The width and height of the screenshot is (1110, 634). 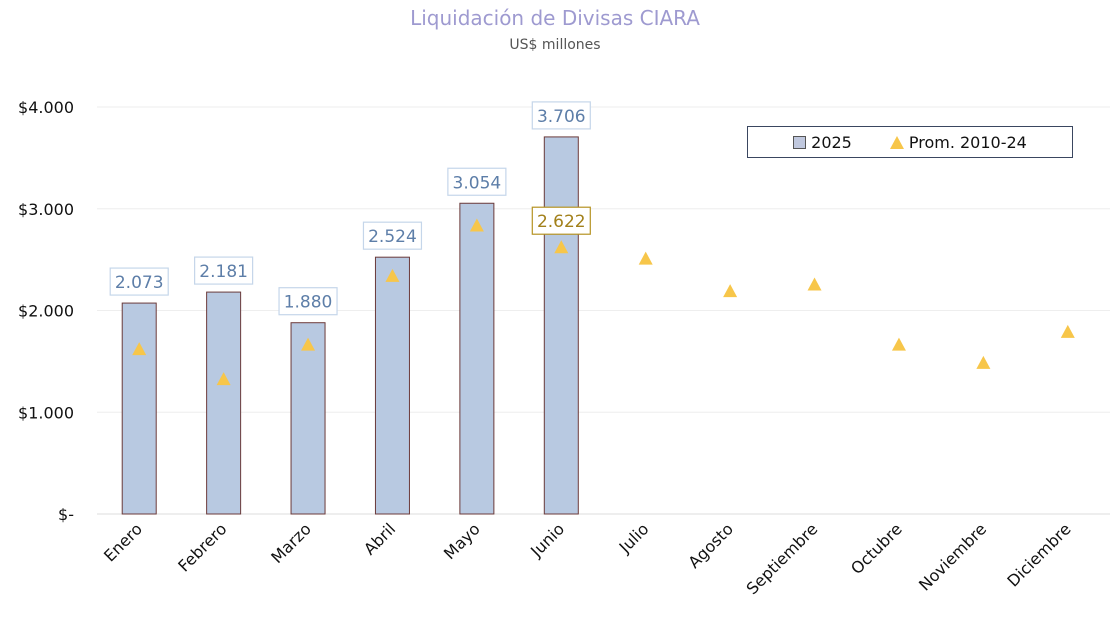 I want to click on x-tick-label: Octubre, so click(x=876, y=548).